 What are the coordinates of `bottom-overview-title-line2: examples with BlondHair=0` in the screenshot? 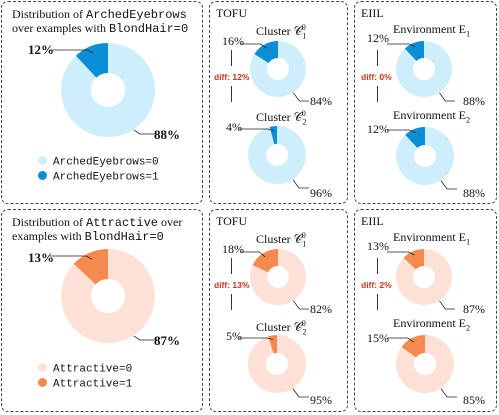 It's located at (88, 237).